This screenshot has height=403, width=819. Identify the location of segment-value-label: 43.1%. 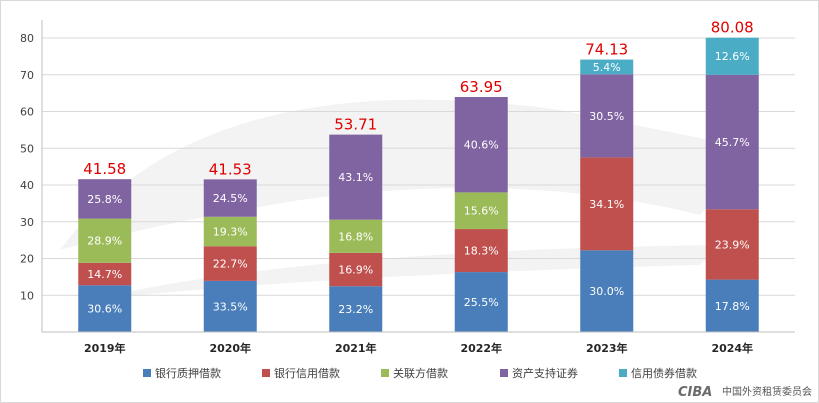
(355, 177).